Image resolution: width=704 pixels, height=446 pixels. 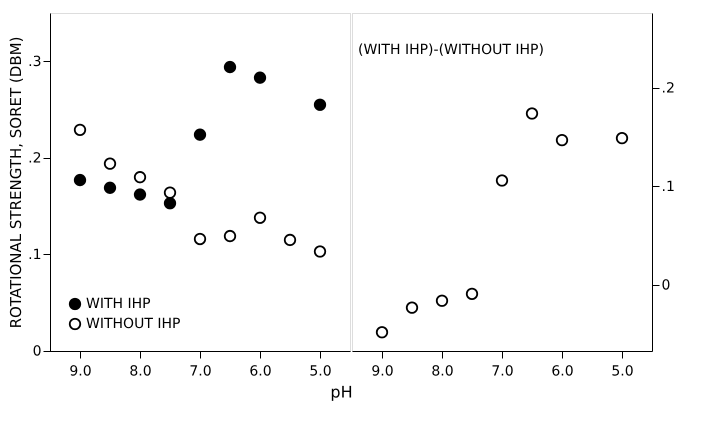 What do you see at coordinates (35, 158) in the screenshot?
I see `y-tick-label: .2` at bounding box center [35, 158].